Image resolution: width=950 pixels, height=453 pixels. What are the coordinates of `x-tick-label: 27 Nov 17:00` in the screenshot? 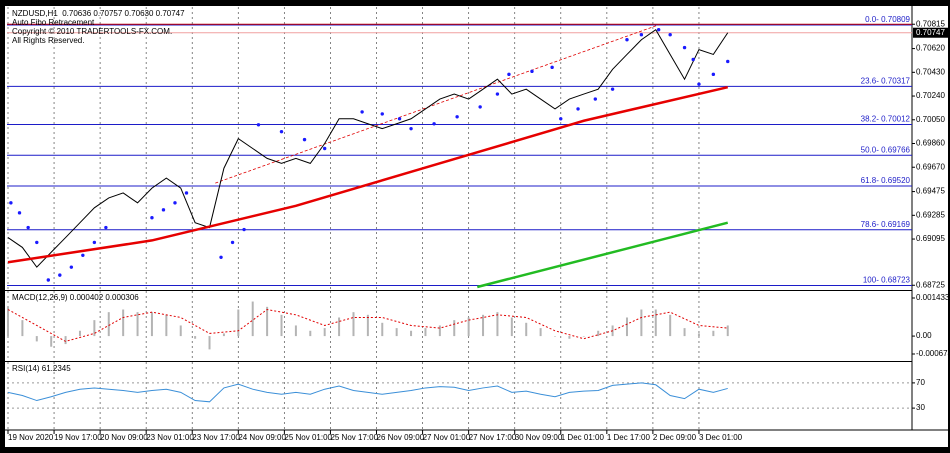 It's located at (493, 437).